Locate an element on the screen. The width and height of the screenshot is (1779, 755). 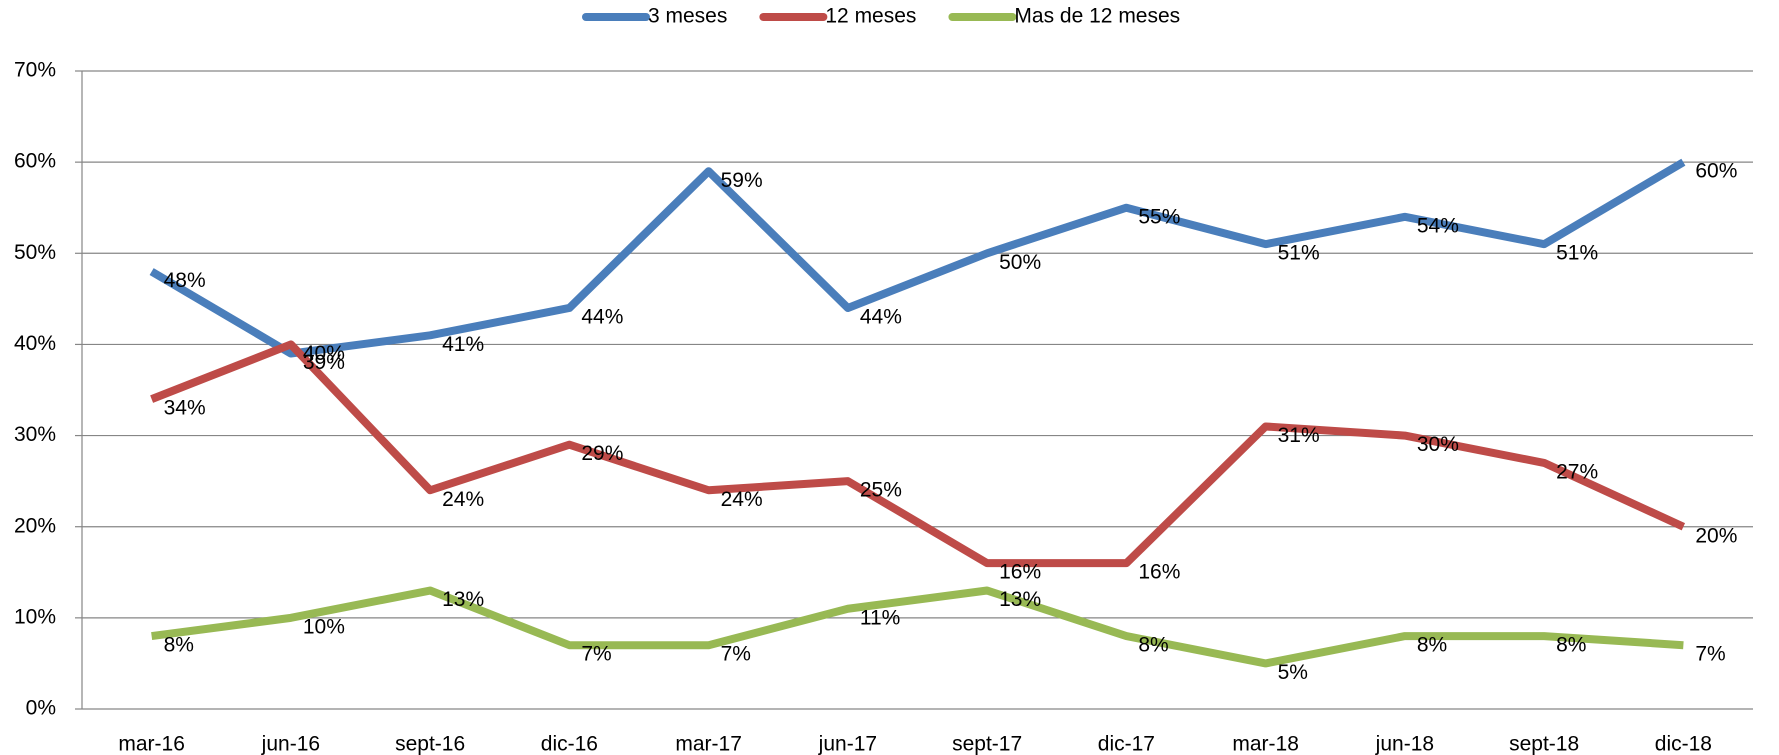
x-tick-label: jun-16 is located at coordinates (290, 744).